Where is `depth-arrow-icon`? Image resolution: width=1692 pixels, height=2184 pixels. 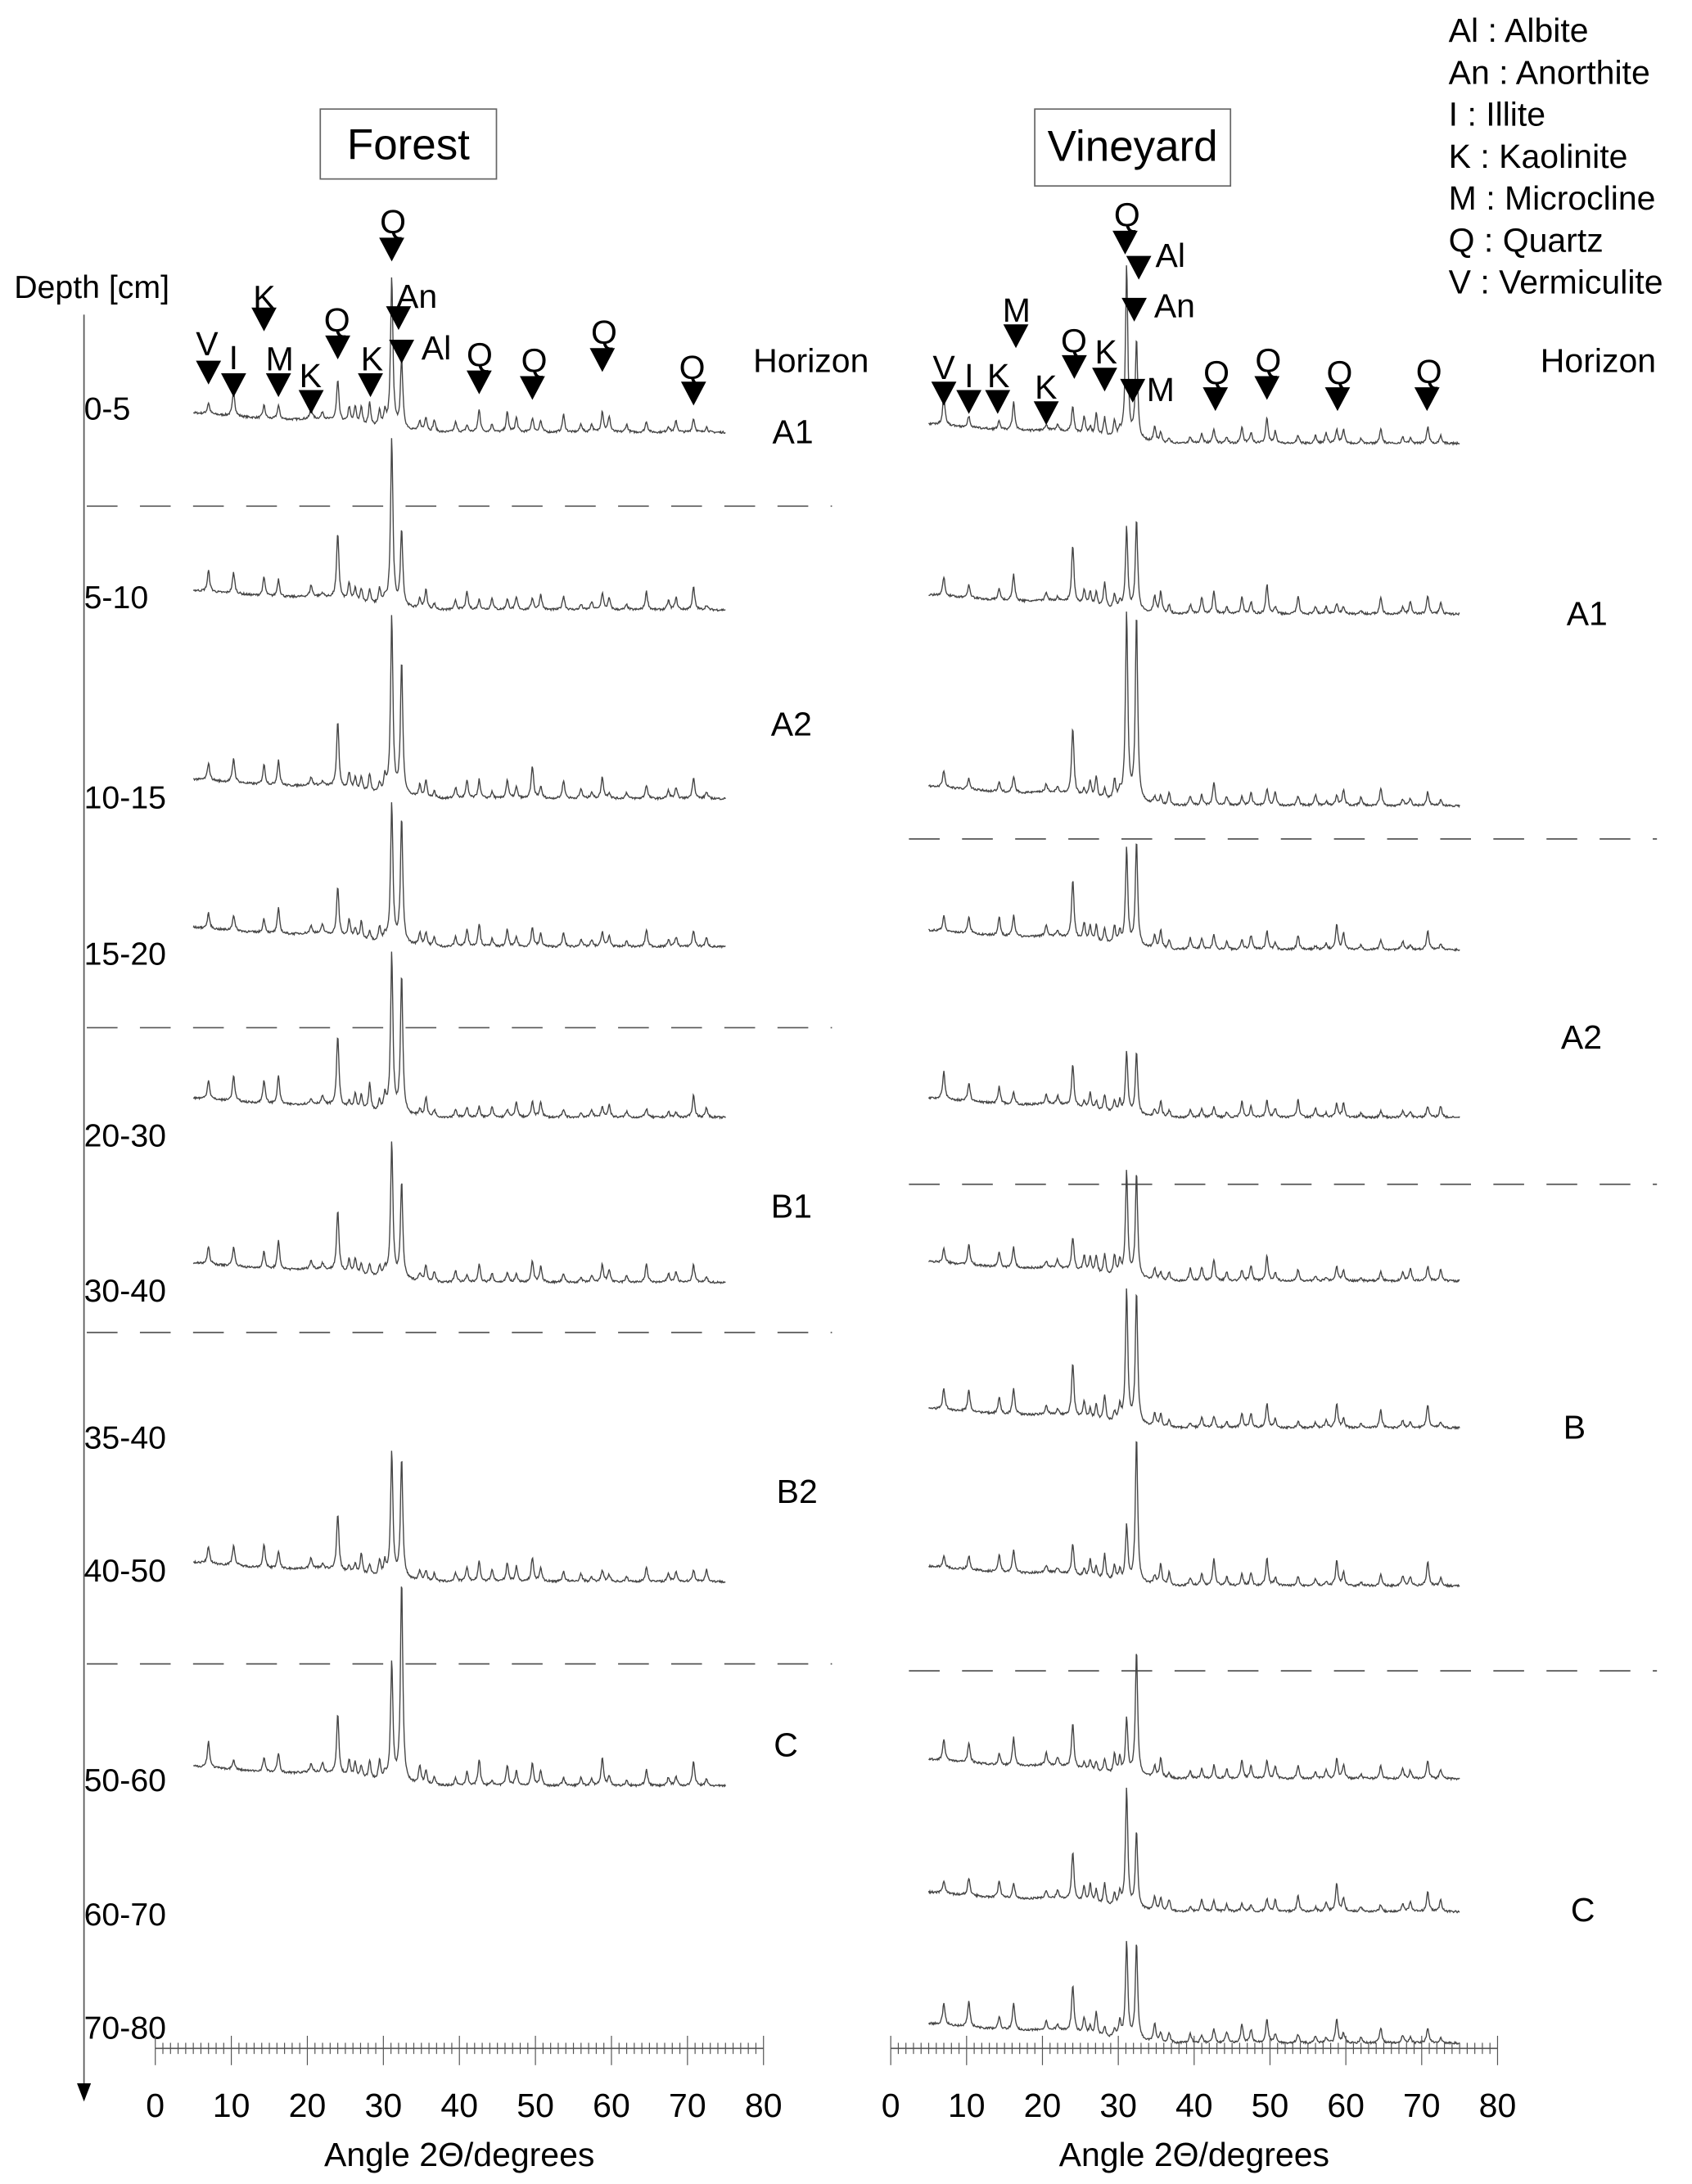
depth-arrow-icon is located at coordinates (84, 2093).